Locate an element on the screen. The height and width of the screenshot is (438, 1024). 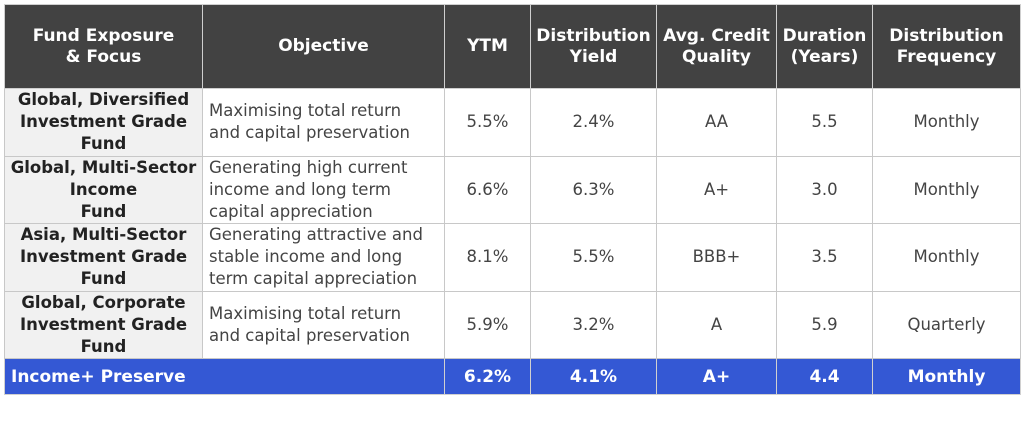
header-duration-line-1: Duration is located at coordinates (824, 35).